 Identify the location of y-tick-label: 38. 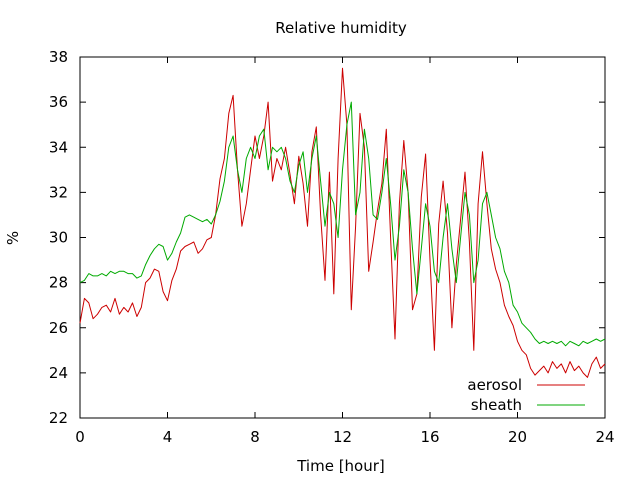
(58, 57).